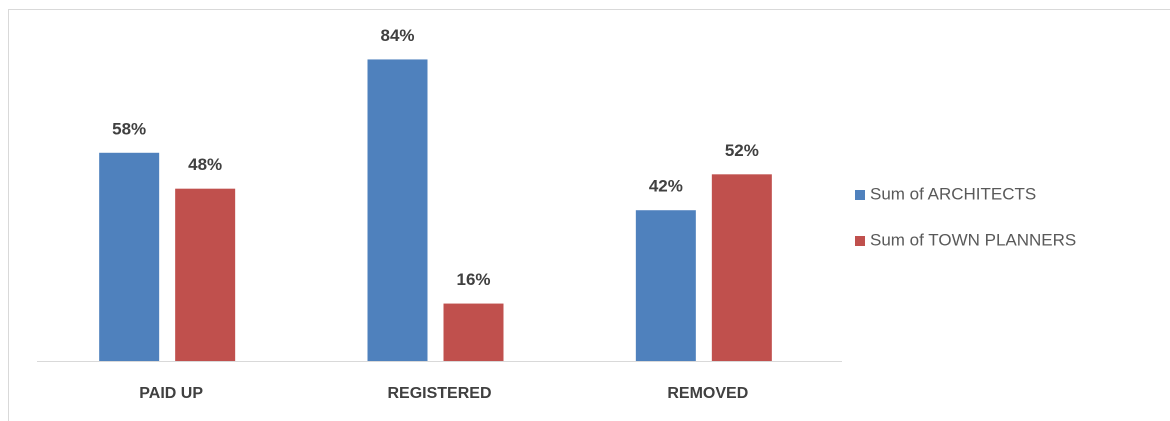 This screenshot has width=1170, height=421. I want to click on data-label: 52%, so click(742, 150).